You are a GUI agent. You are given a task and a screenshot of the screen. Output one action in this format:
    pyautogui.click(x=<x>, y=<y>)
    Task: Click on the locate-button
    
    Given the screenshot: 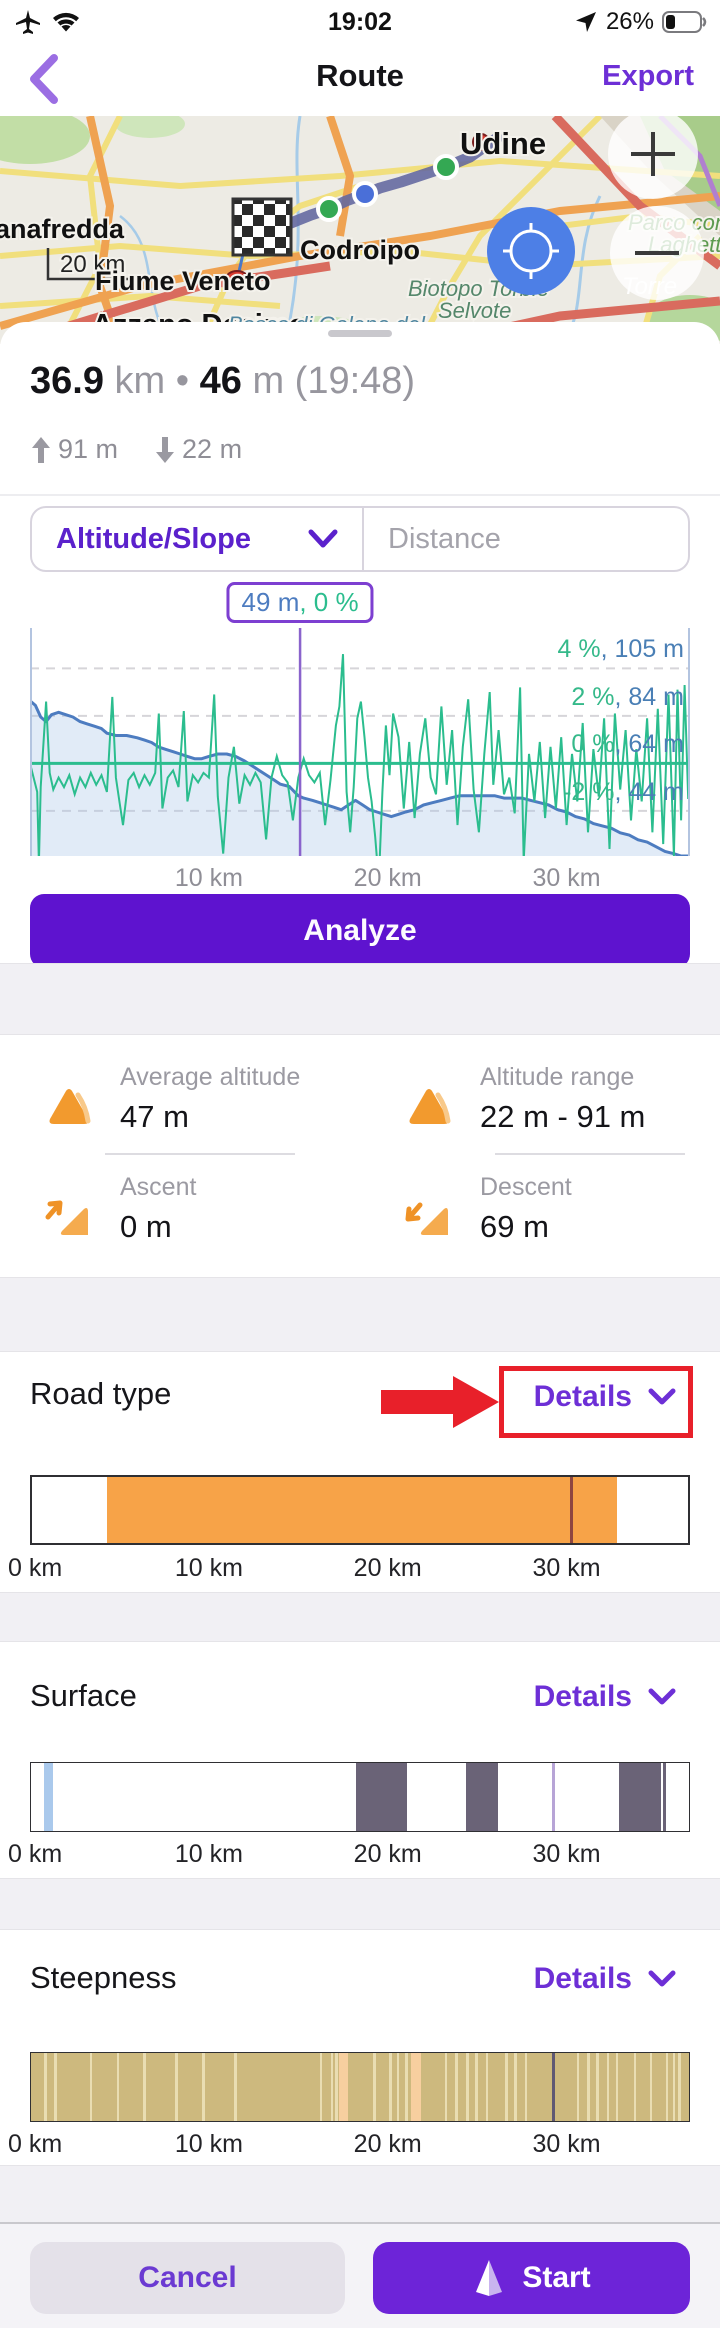 What is the action you would take?
    pyautogui.click(x=531, y=251)
    